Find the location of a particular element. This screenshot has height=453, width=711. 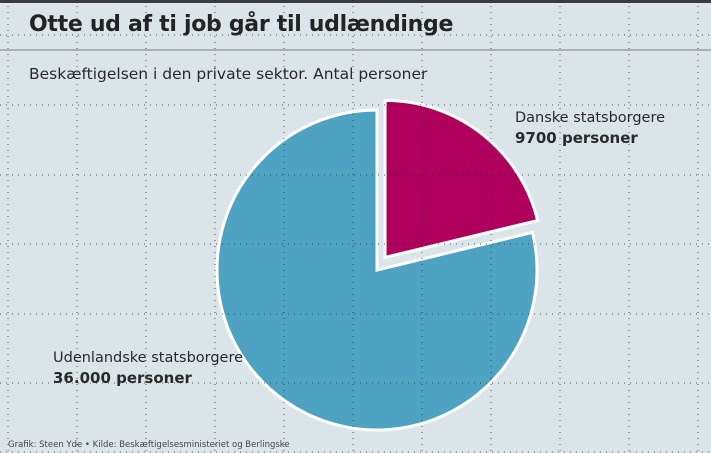

top-bar is located at coordinates (355, 1).